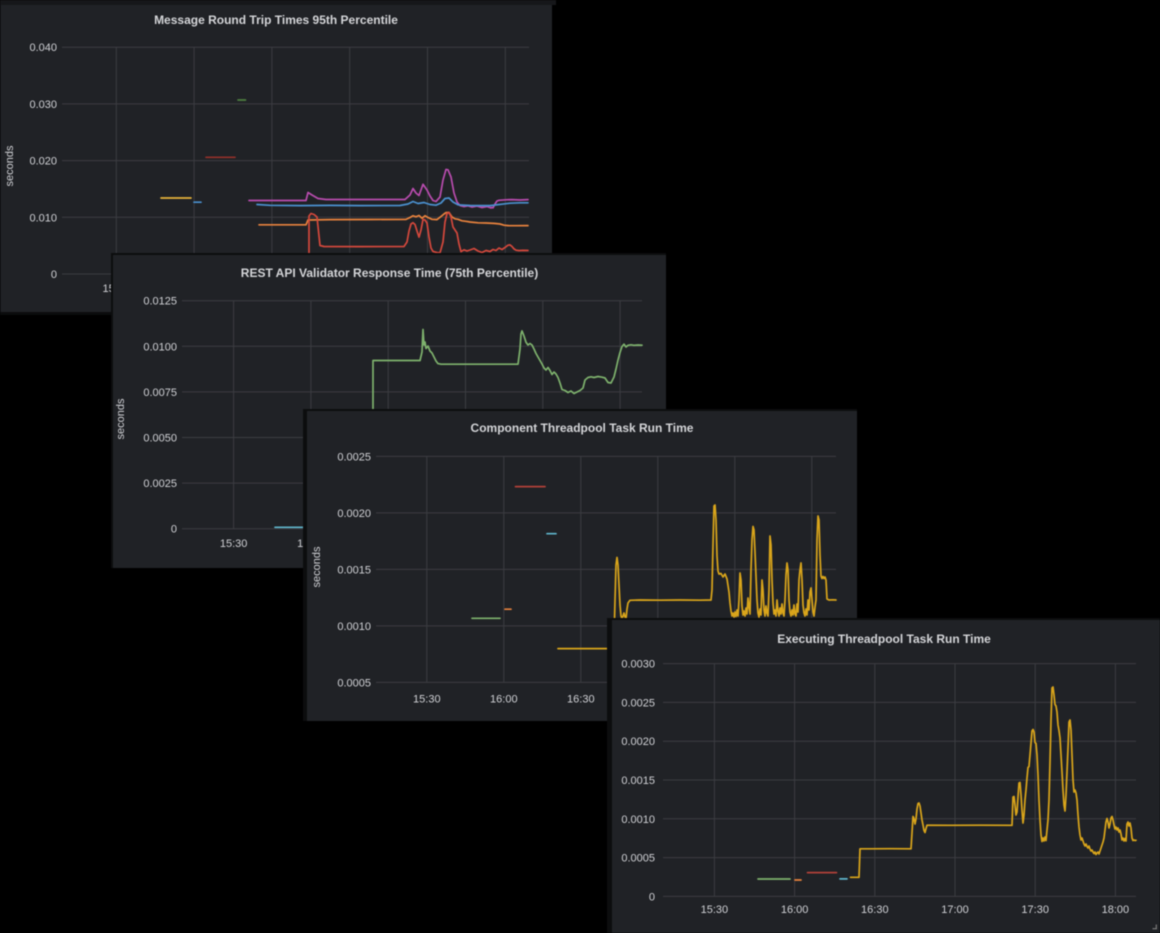  I want to click on svg-text: 17:00, so click(955, 910).